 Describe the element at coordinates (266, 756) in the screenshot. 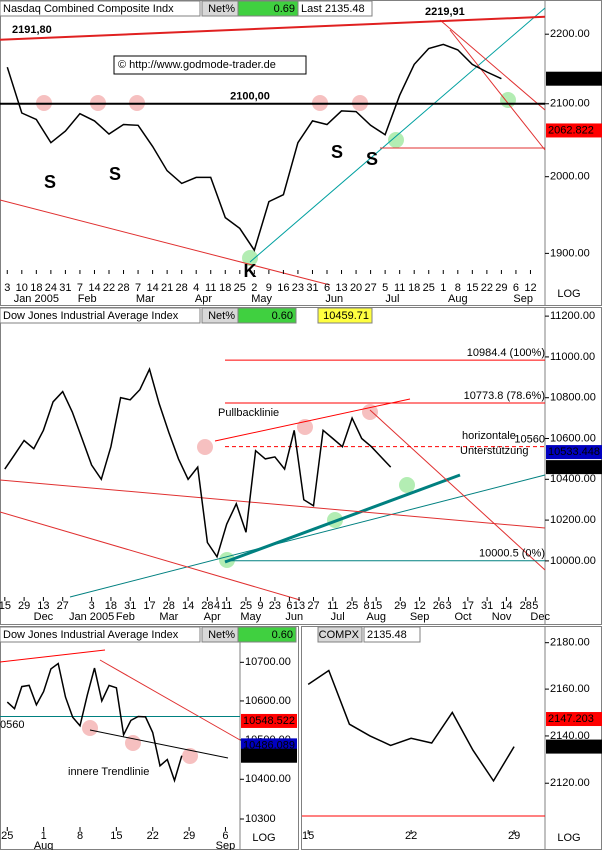

I see `price-label: 10459.71` at that location.